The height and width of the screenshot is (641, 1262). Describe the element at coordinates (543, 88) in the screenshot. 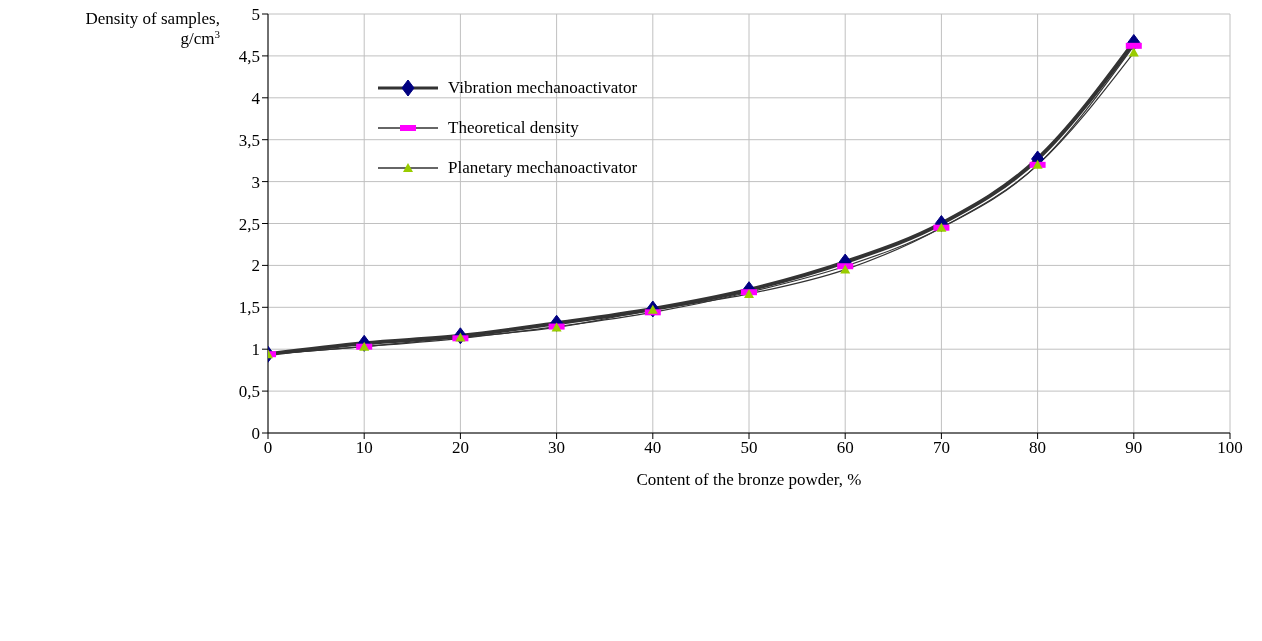

I see `legend-label: Vibration mechanoactivator` at that location.